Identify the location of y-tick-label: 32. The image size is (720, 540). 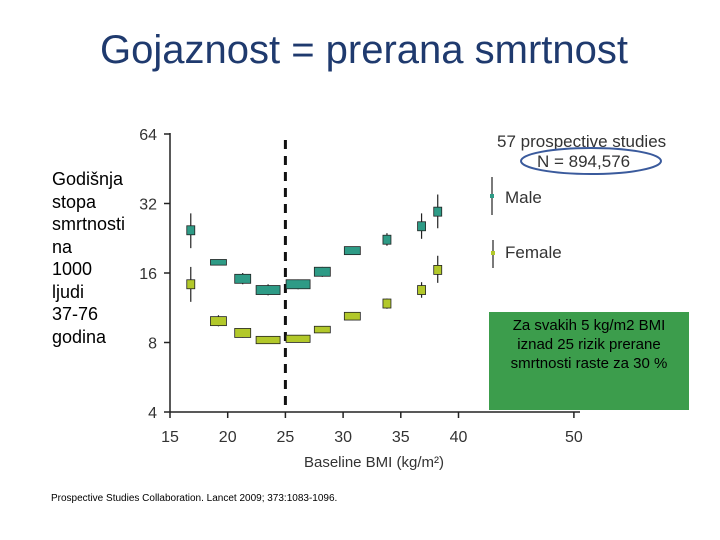
(148, 205).